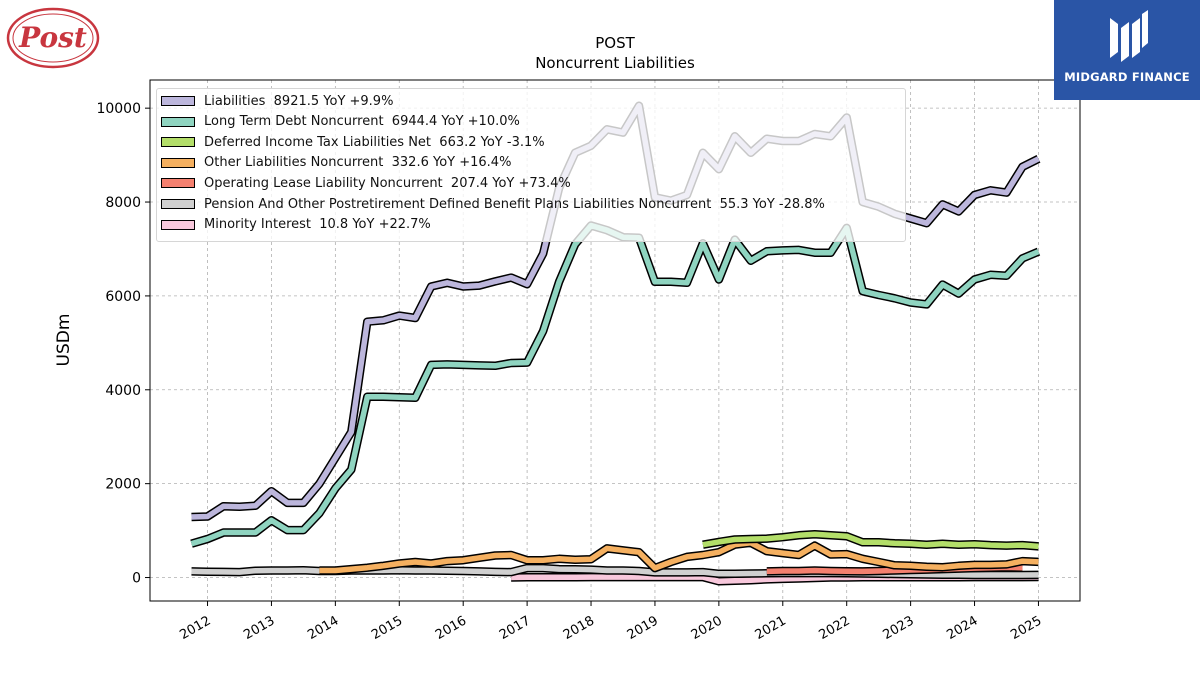  I want to click on y-tick-label: 8000, so click(123, 203).